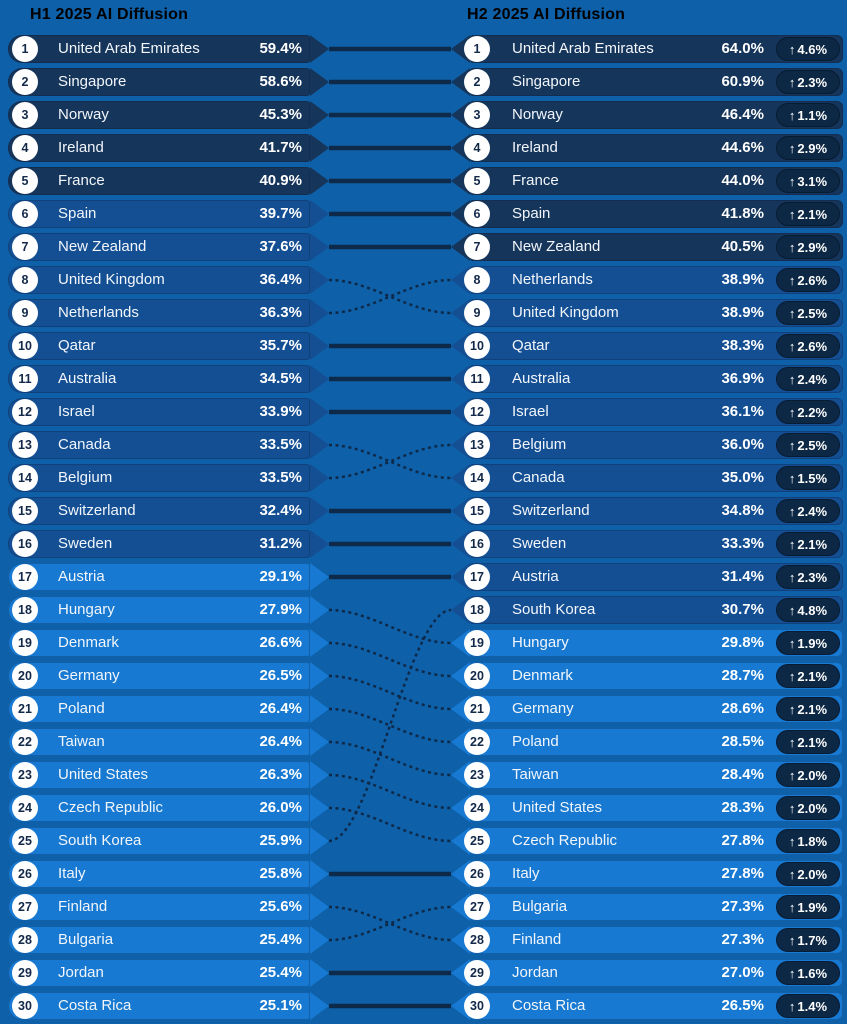  I want to click on rank-badge: 2, so click(25, 82).